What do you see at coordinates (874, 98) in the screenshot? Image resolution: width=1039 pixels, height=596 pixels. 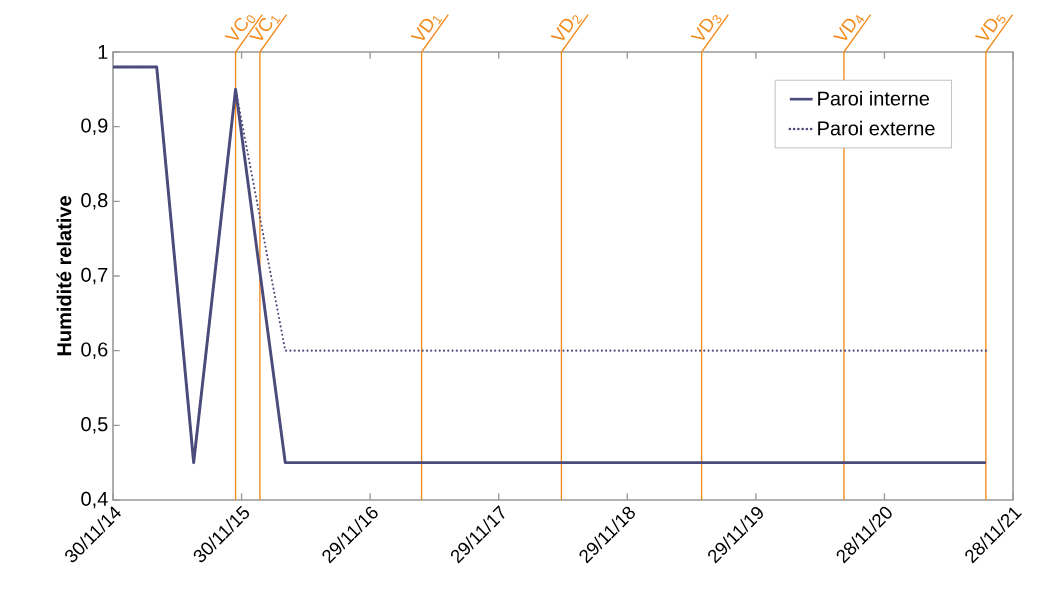 I see `legend-label: Paroi interne` at bounding box center [874, 98].